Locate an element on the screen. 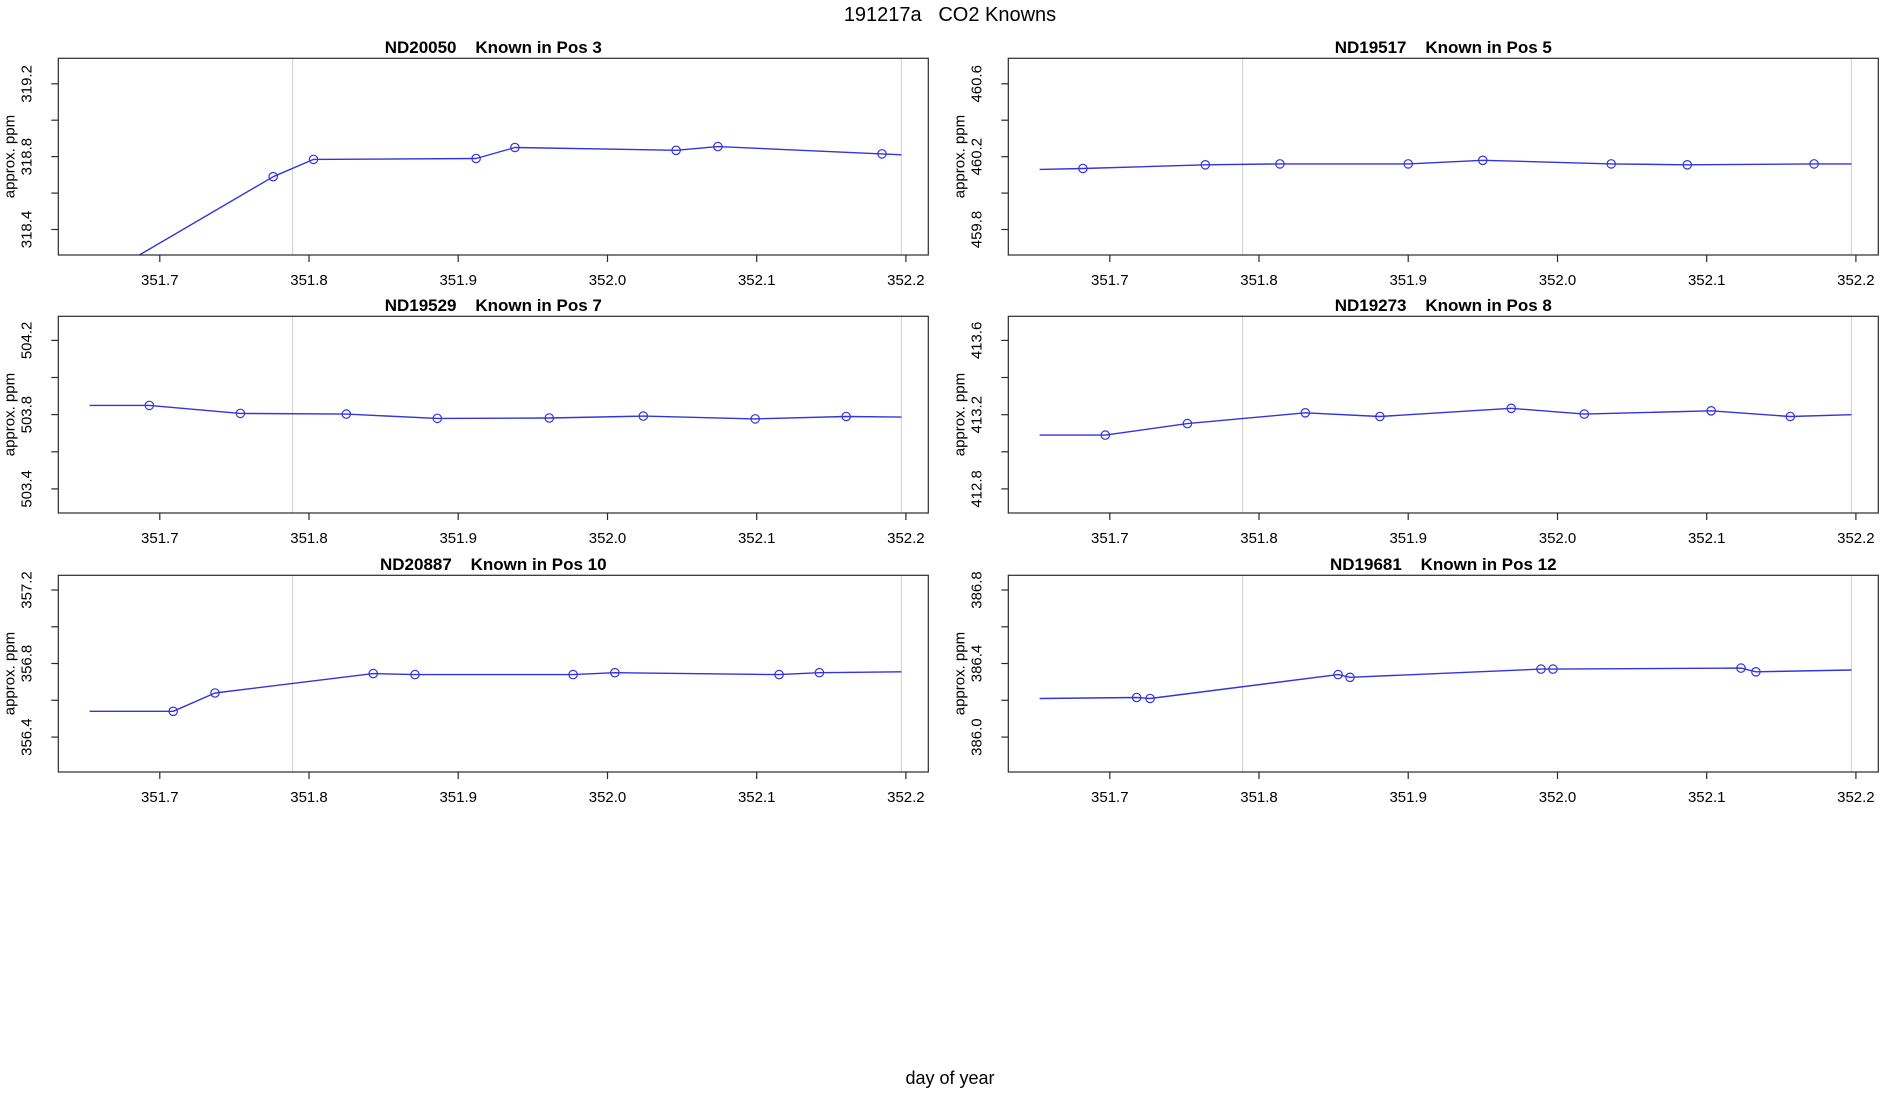 The width and height of the screenshot is (1900, 1100). panel-title: ND19529 Known in Pos 7 is located at coordinates (493, 305).